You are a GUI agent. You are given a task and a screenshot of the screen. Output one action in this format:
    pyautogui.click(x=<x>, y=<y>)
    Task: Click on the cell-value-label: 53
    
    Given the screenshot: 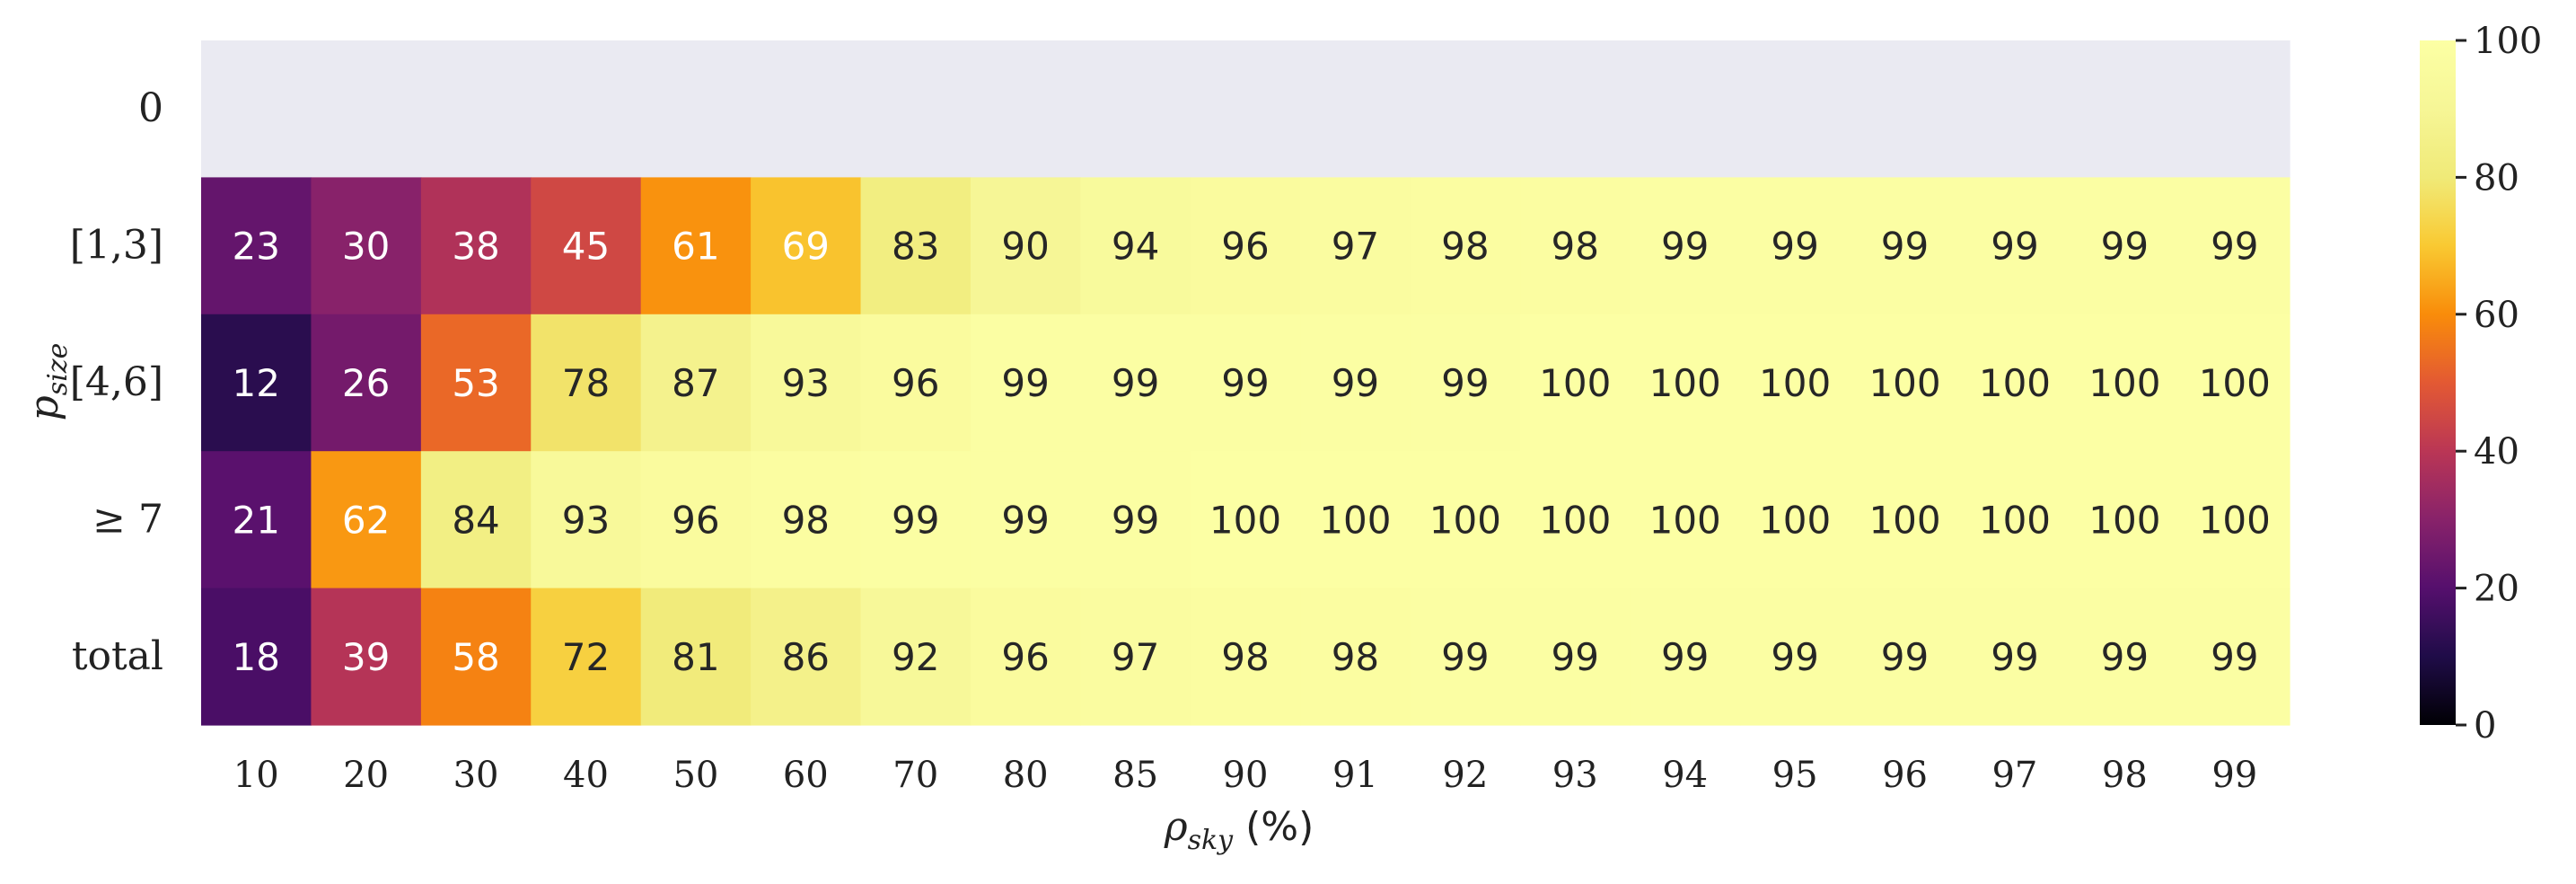 What is the action you would take?
    pyautogui.click(x=476, y=383)
    